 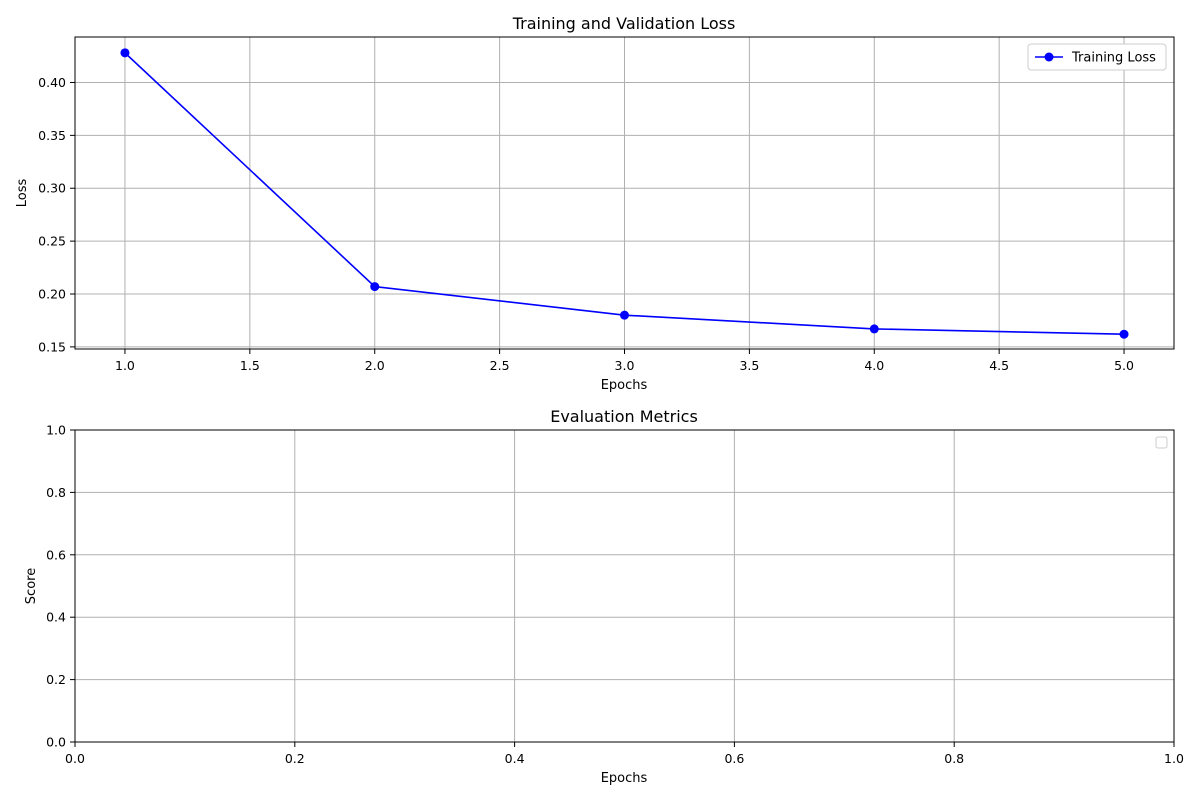 I want to click on x-tick-label: 3.0, so click(x=625, y=365).